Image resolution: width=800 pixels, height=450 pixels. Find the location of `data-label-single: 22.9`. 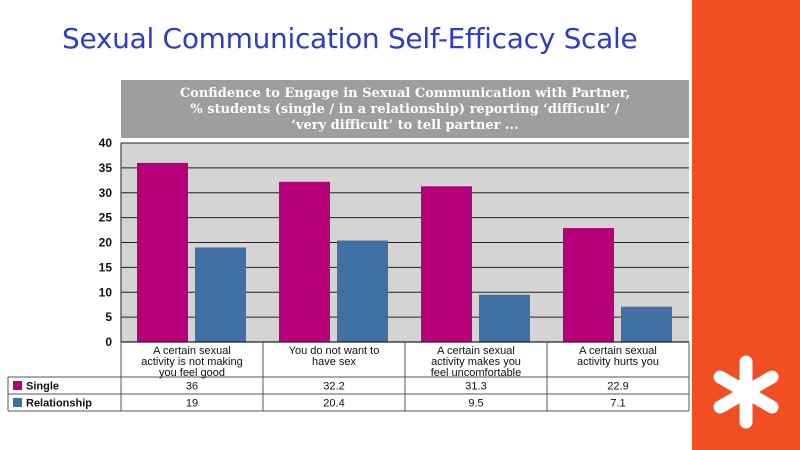

data-label-single: 22.9 is located at coordinates (617, 387).